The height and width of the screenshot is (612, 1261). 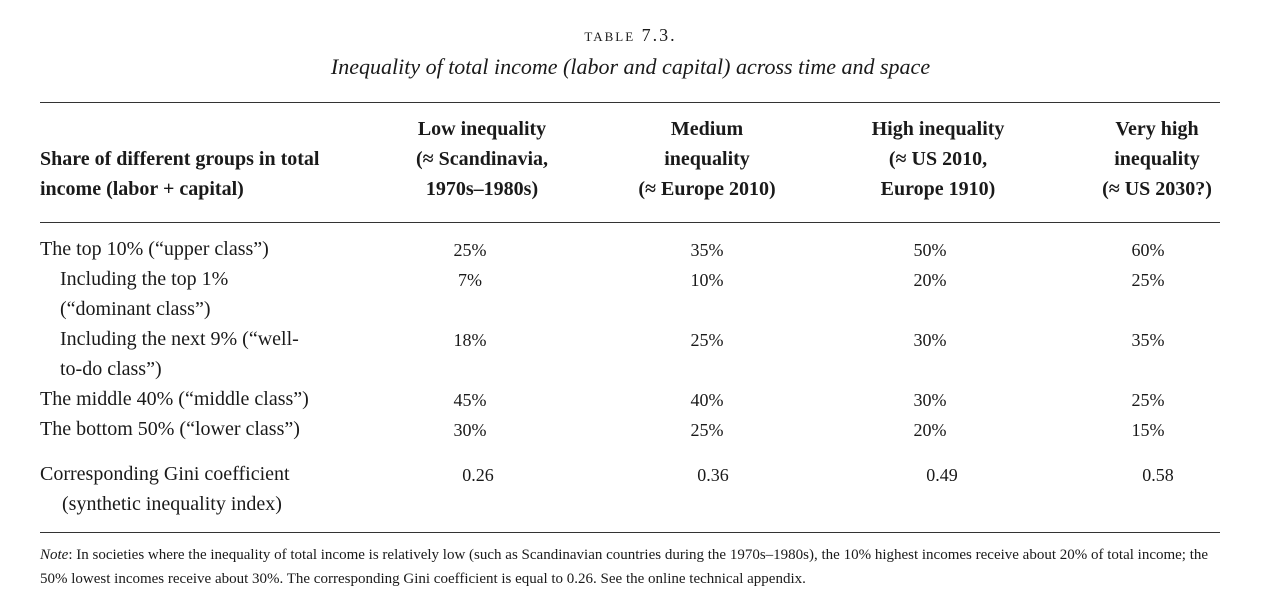 What do you see at coordinates (938, 159) in the screenshot?
I see `column-header-high: High inequality (≈ US 2010, Europe 1910)` at bounding box center [938, 159].